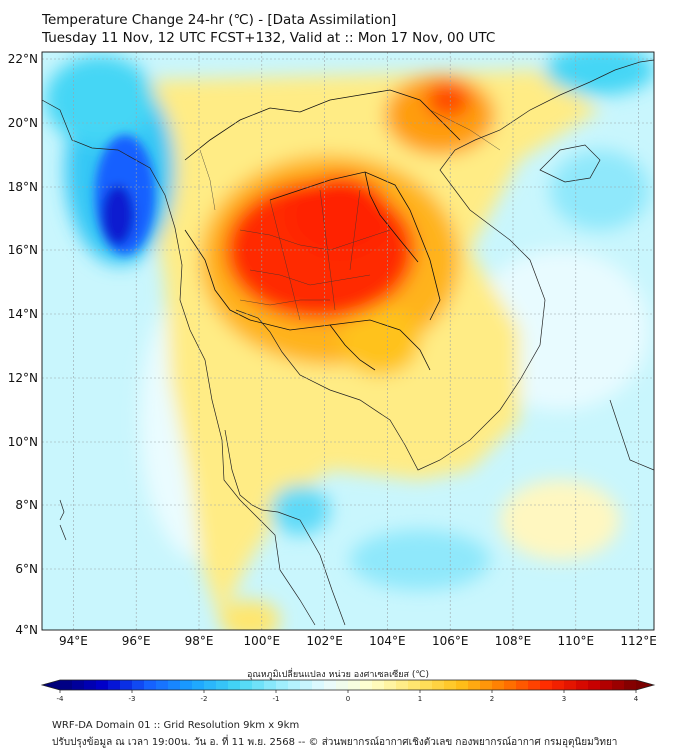  I want to click on lon-label: 94°E, so click(73, 641).